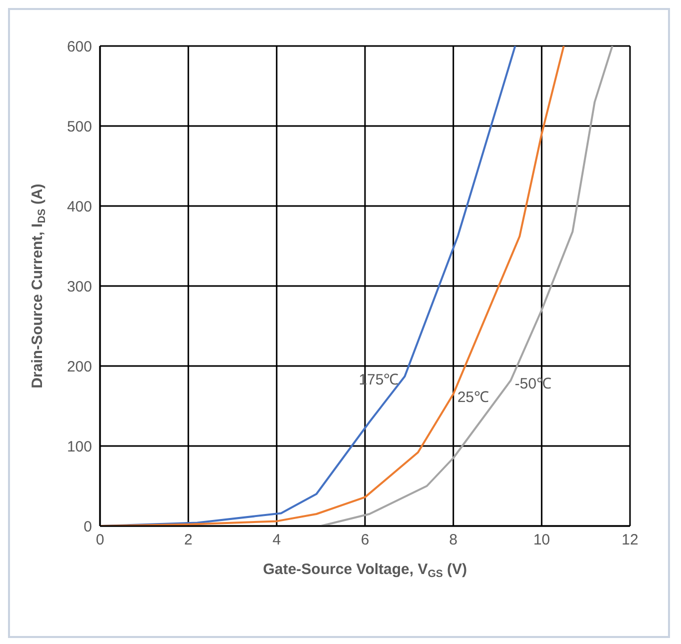 Image resolution: width=681 pixels, height=644 pixels. Describe the element at coordinates (79, 367) in the screenshot. I see `y-tick-label: 200` at that location.